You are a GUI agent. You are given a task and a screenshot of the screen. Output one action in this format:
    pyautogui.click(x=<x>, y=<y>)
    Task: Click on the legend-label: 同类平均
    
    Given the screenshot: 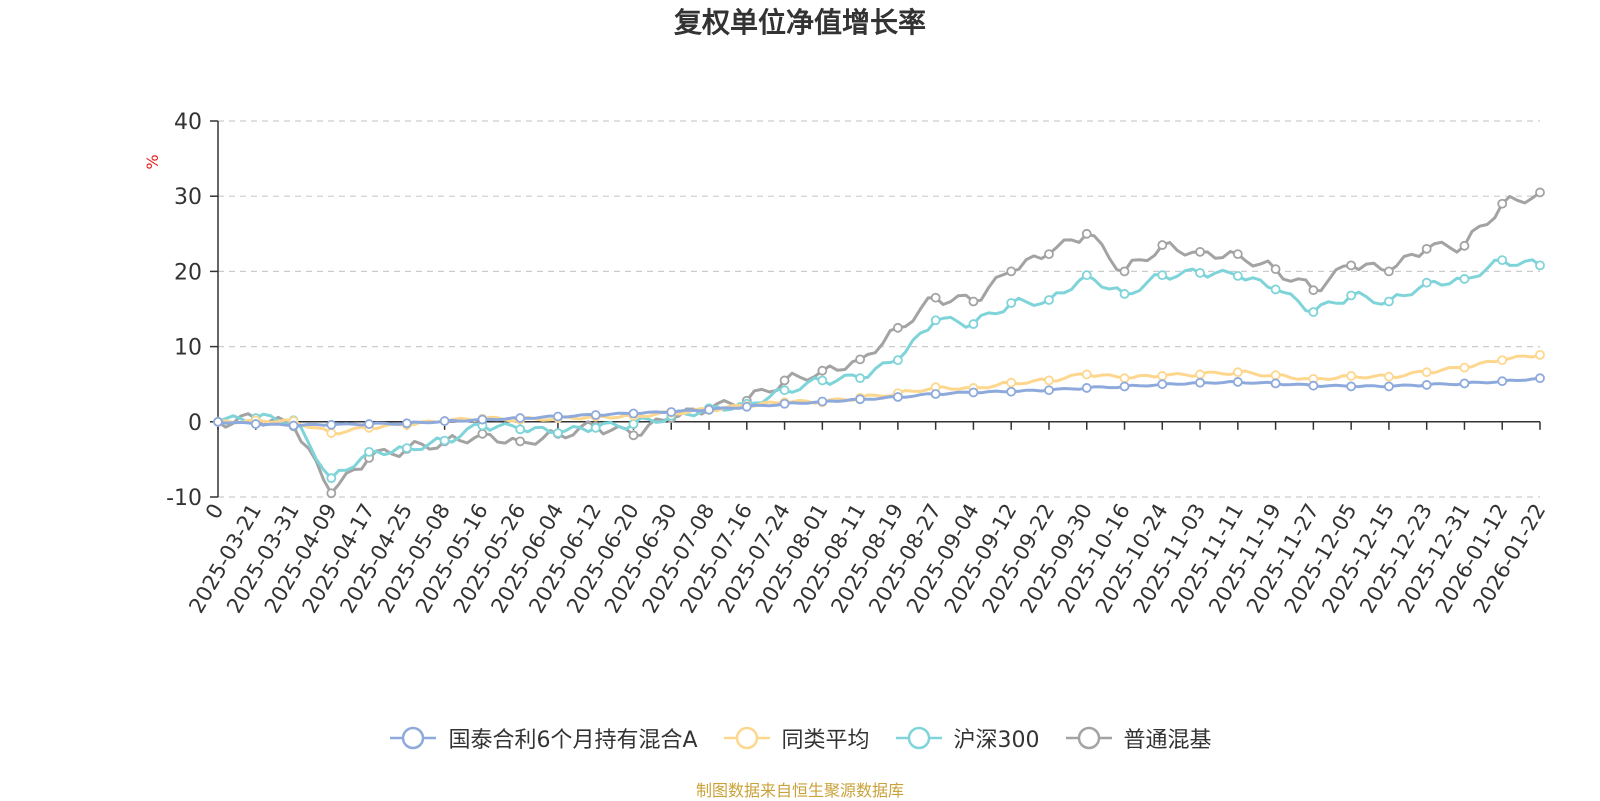 What is the action you would take?
    pyautogui.click(x=825, y=740)
    